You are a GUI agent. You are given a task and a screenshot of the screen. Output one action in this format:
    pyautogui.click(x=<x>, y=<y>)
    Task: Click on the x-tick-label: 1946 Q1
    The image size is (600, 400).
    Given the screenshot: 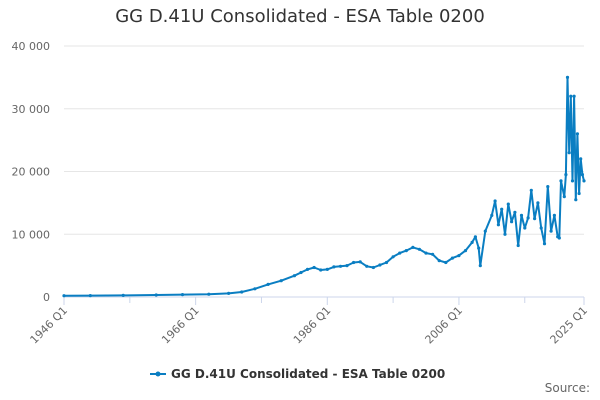 What is the action you would take?
    pyautogui.click(x=49, y=325)
    